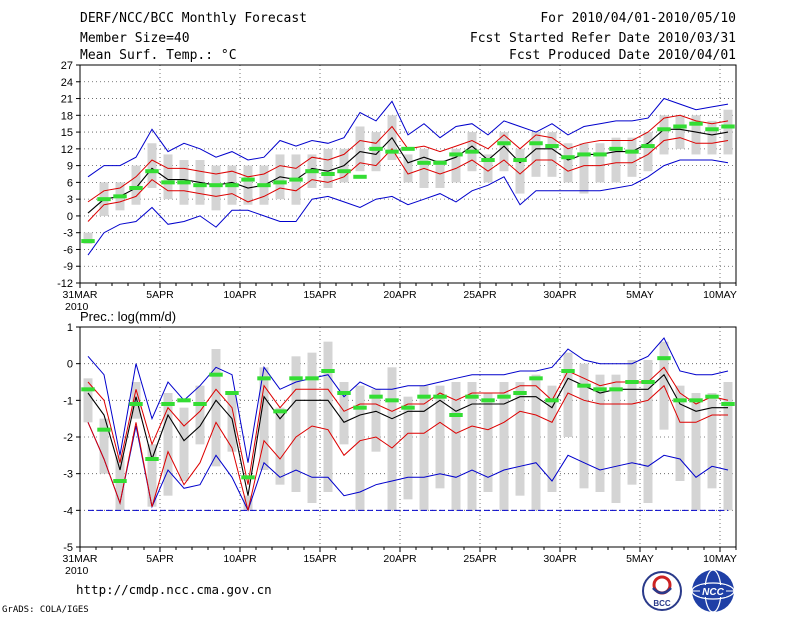 Image resolution: width=800 pixels, height=618 pixels. I want to click on temp-xtick-label: 30APR, so click(560, 295).